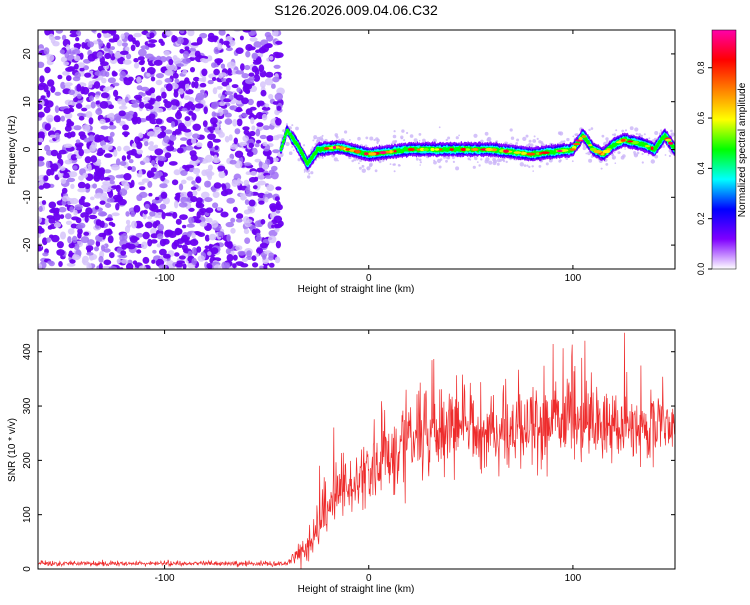 The width and height of the screenshot is (750, 605). I want to click on spectrogram-x-tick-label: -100, so click(165, 278).